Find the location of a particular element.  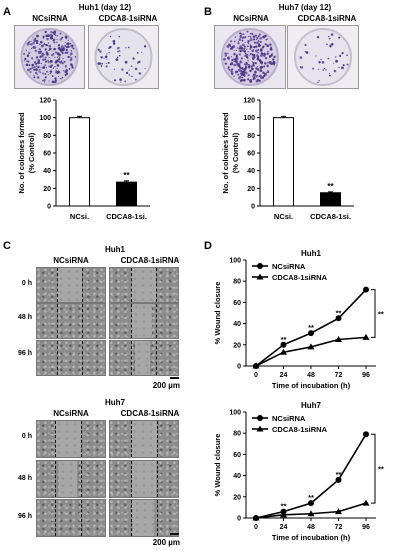

x-tick-label: NCsi. is located at coordinates (79, 216).